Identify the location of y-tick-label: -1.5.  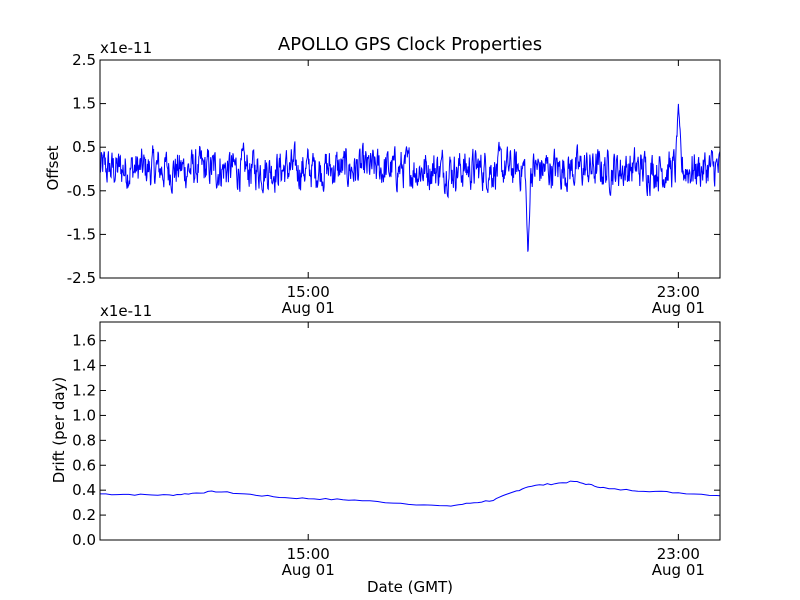
(81, 234).